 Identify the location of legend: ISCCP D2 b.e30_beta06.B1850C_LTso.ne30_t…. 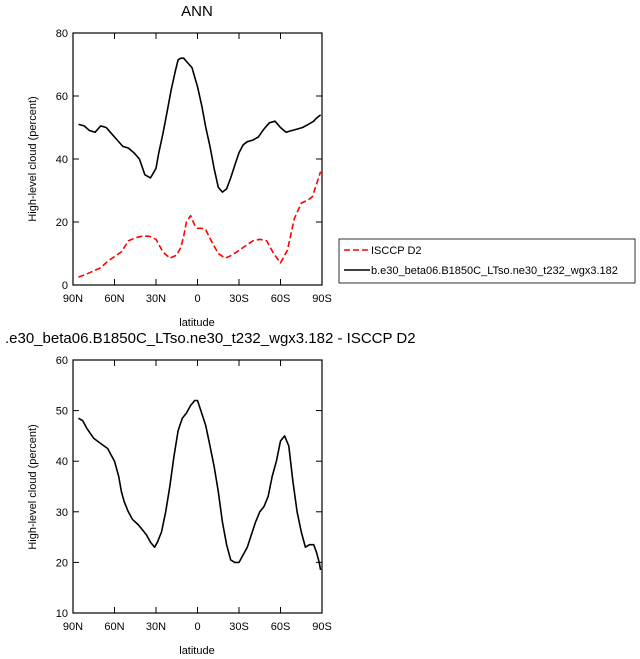
(487, 261).